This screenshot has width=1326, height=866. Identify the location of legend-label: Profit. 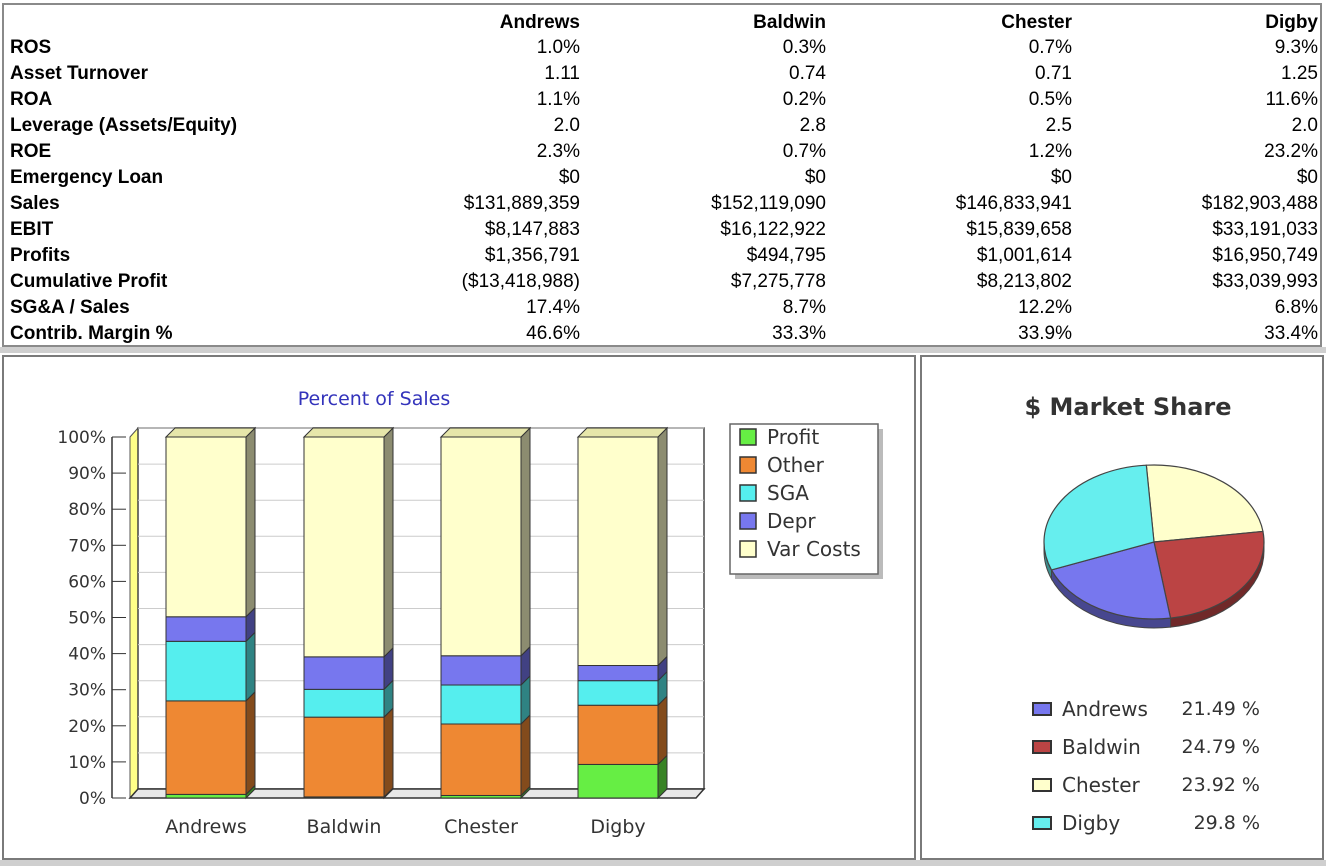
(793, 437).